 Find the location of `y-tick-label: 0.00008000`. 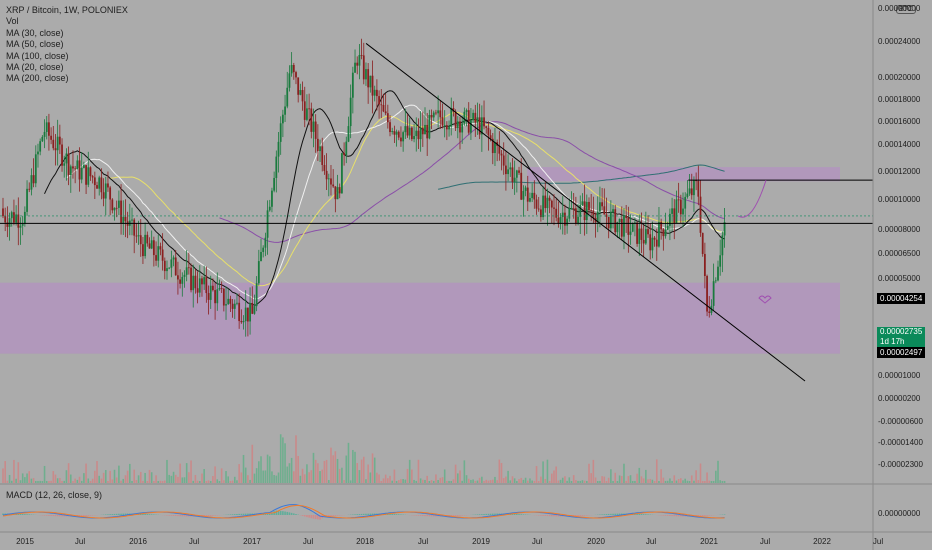

y-tick-label: 0.00008000 is located at coordinates (899, 229).